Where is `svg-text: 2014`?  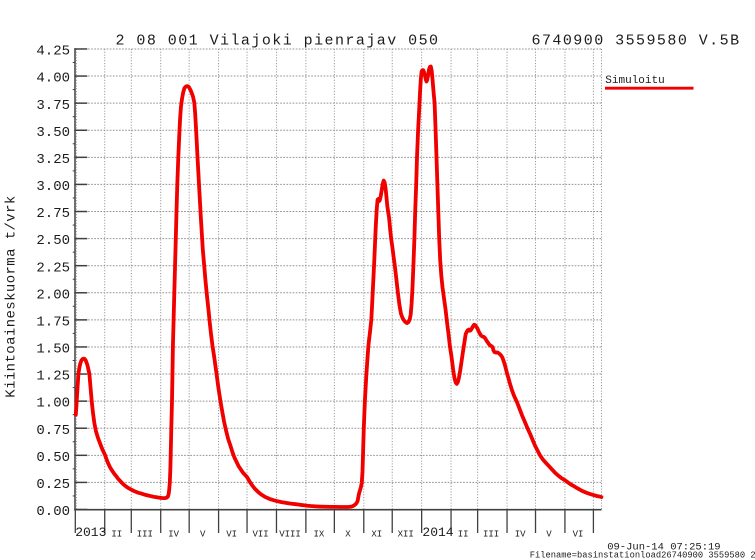 svg-text: 2014 is located at coordinates (437, 532).